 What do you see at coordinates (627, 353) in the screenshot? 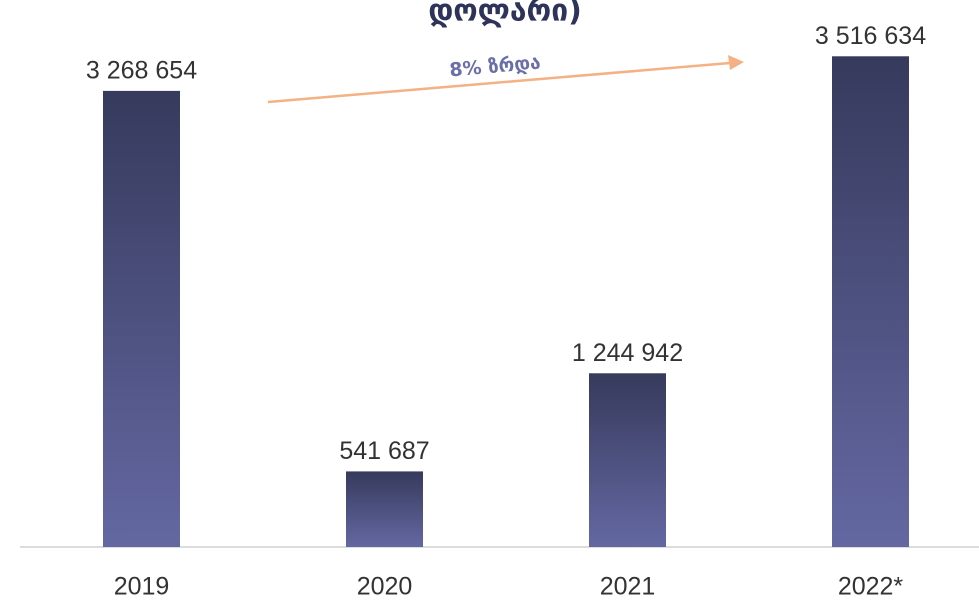
I see `data-label: 1 244 942` at bounding box center [627, 353].